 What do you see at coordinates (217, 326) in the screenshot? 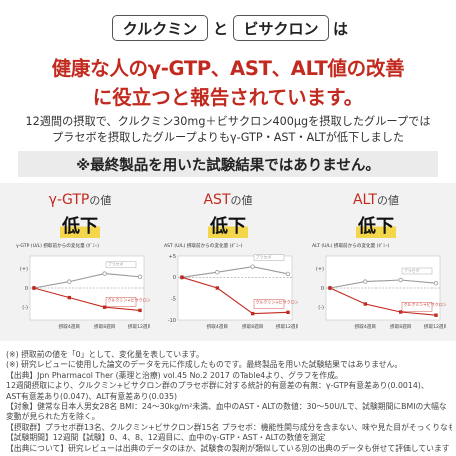
I see `ast-xtick-label: 摂取4週目` at bounding box center [217, 326].